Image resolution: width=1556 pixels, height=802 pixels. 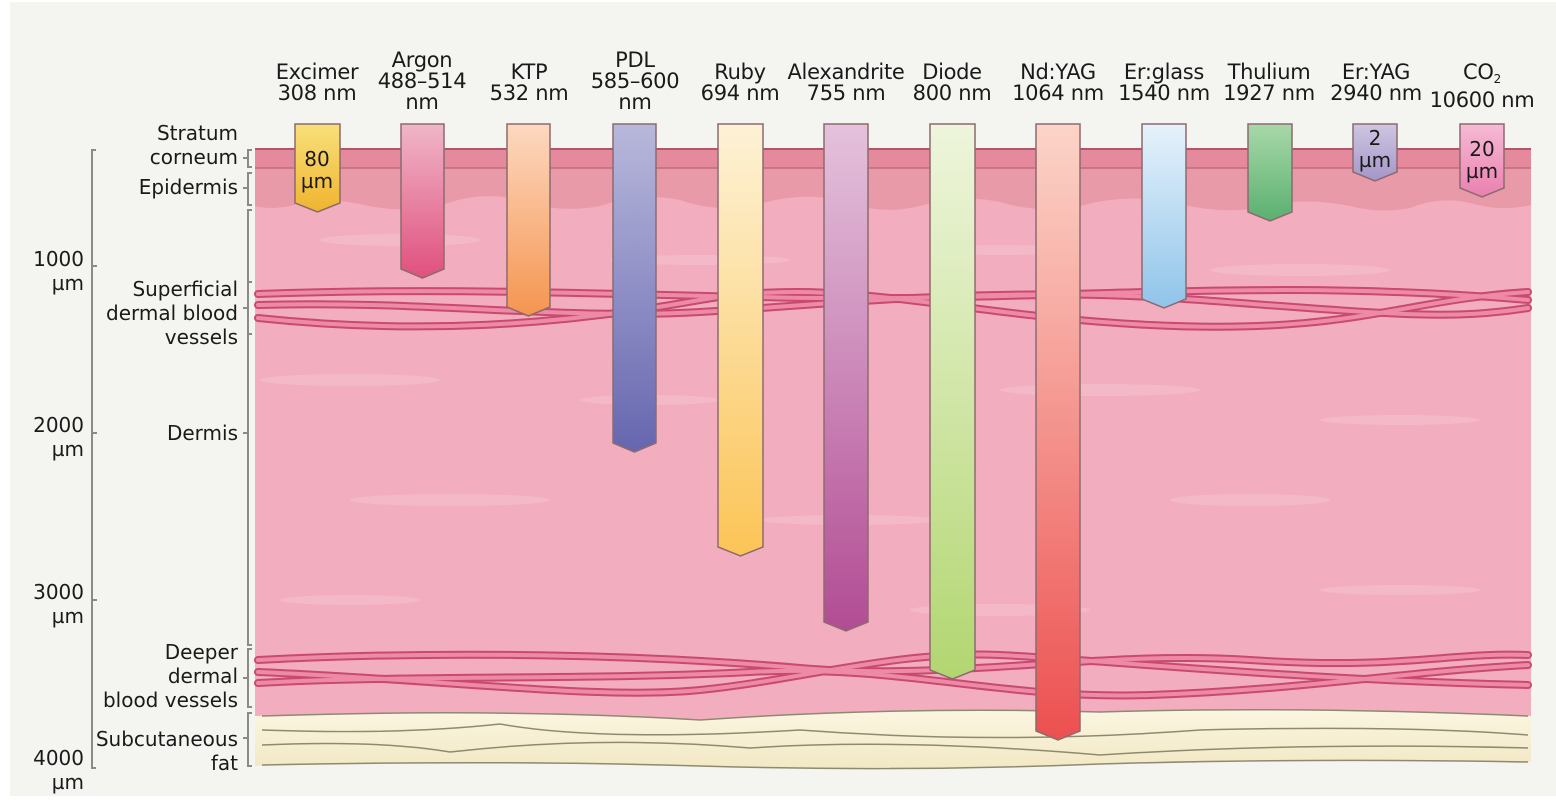 I want to click on depth-value: 20, so click(x=1482, y=149).